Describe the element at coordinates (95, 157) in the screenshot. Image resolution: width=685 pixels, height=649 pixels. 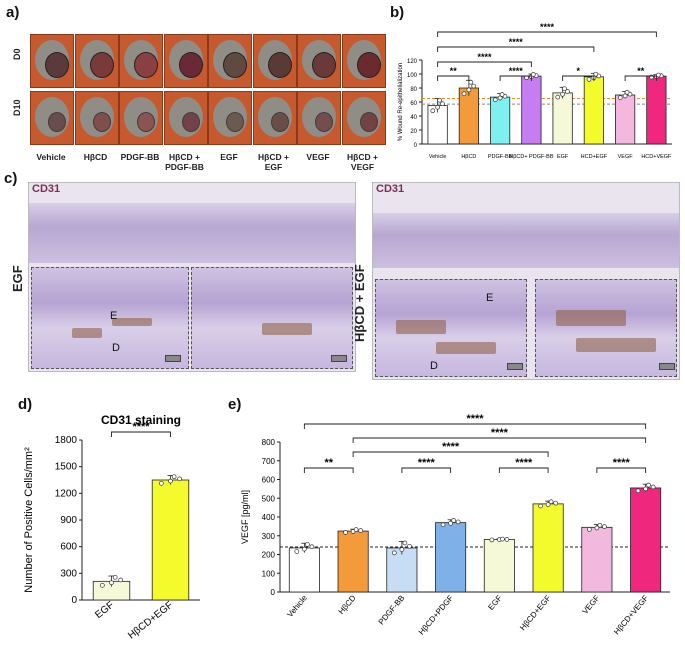
I see `column-label: HβCD` at that location.